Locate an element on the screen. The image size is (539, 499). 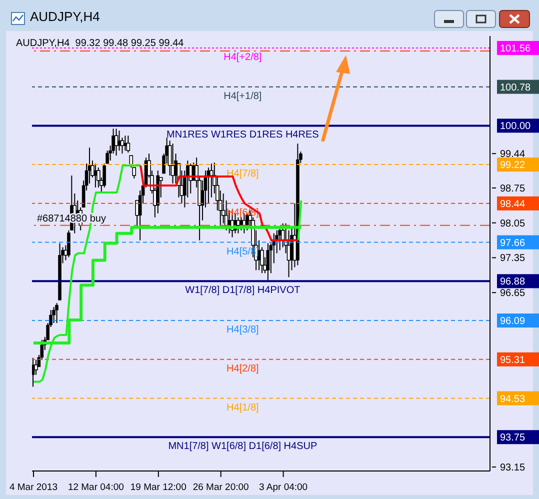
ref-line-label: W1[7/8] D1[7/8] H4PIVOT is located at coordinates (242, 290).